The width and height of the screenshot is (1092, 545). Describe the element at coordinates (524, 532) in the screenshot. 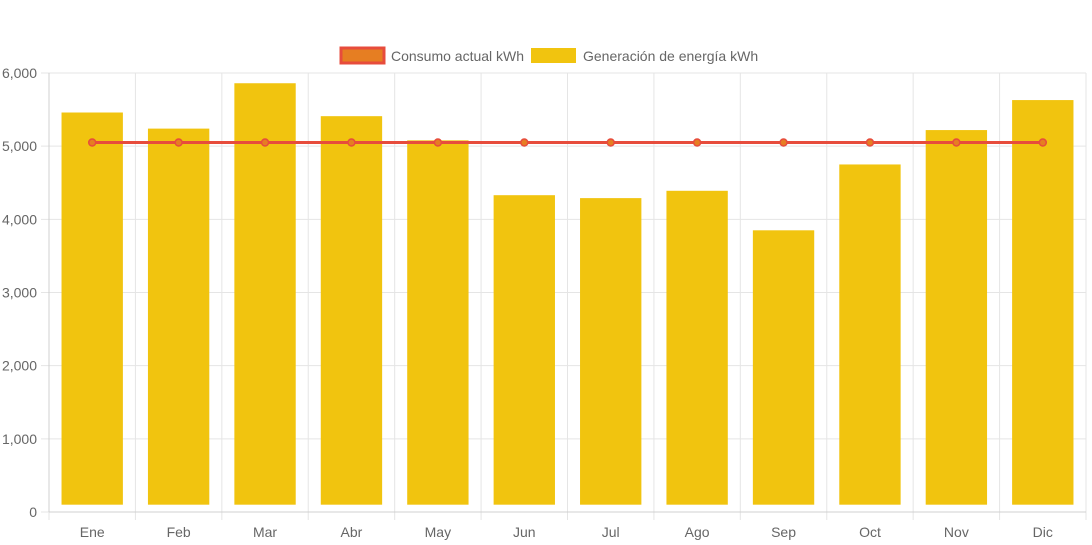

I see `x-tick-label: Jun` at that location.